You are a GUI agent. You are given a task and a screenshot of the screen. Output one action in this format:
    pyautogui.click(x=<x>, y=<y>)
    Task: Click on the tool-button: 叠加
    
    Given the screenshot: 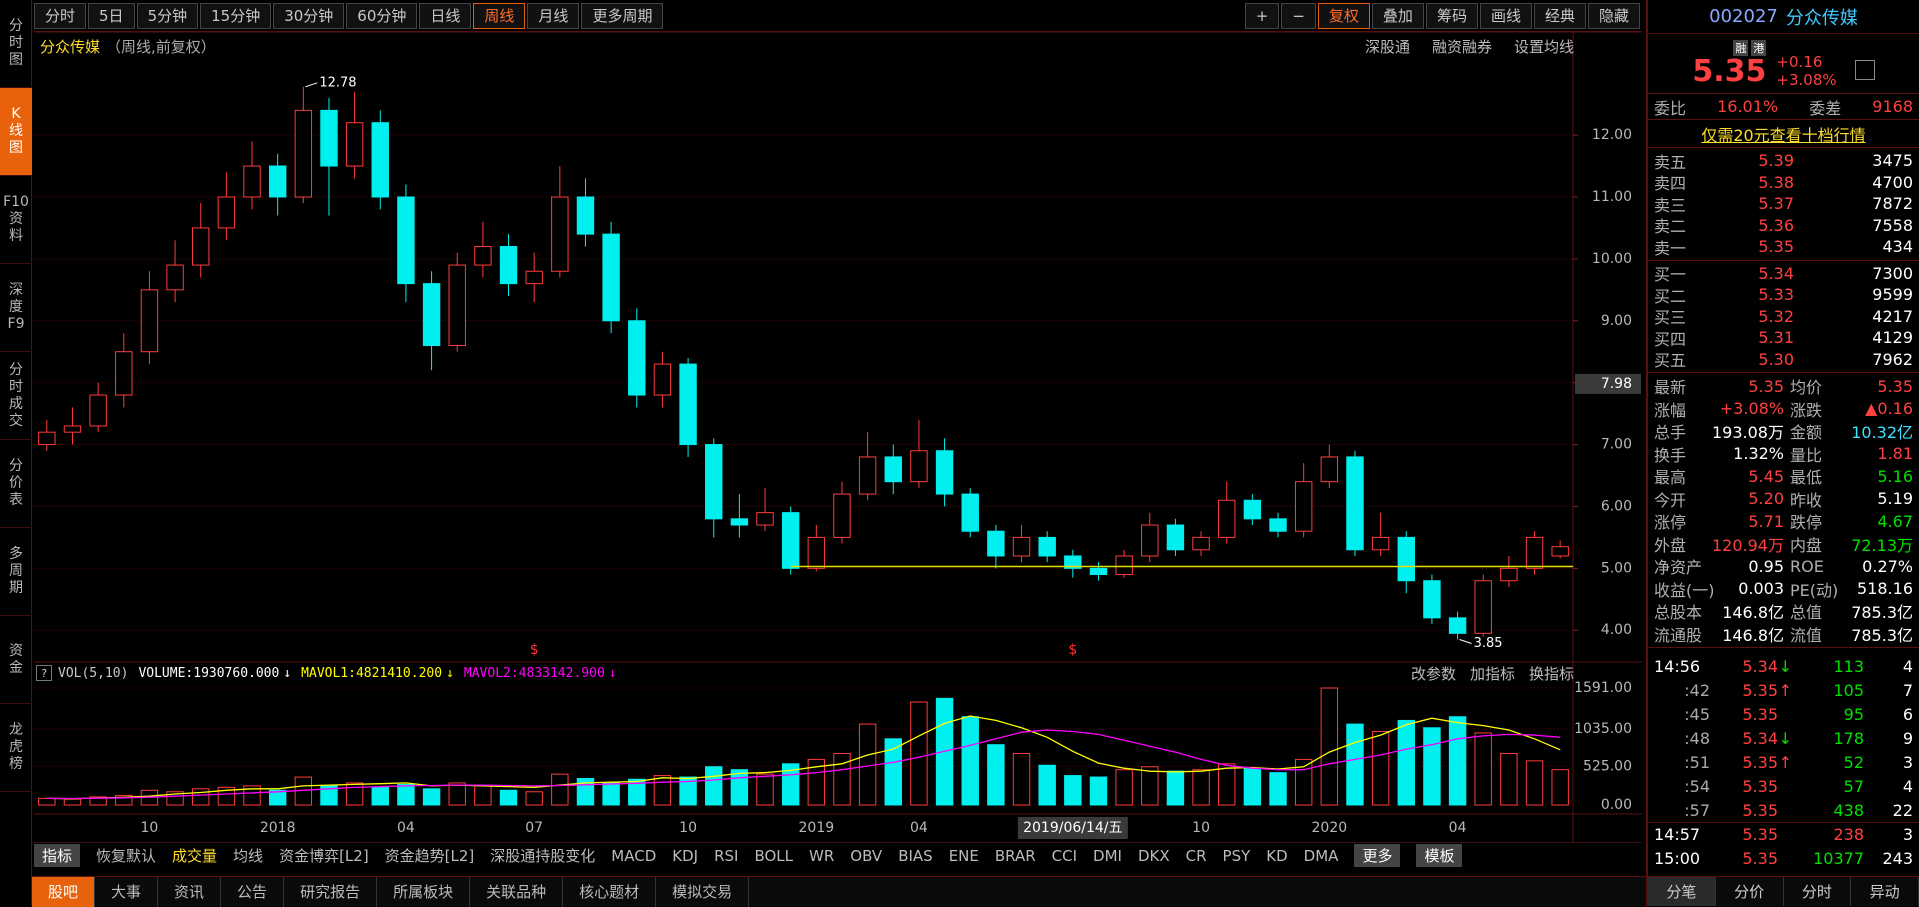 What is the action you would take?
    pyautogui.click(x=1397, y=15)
    